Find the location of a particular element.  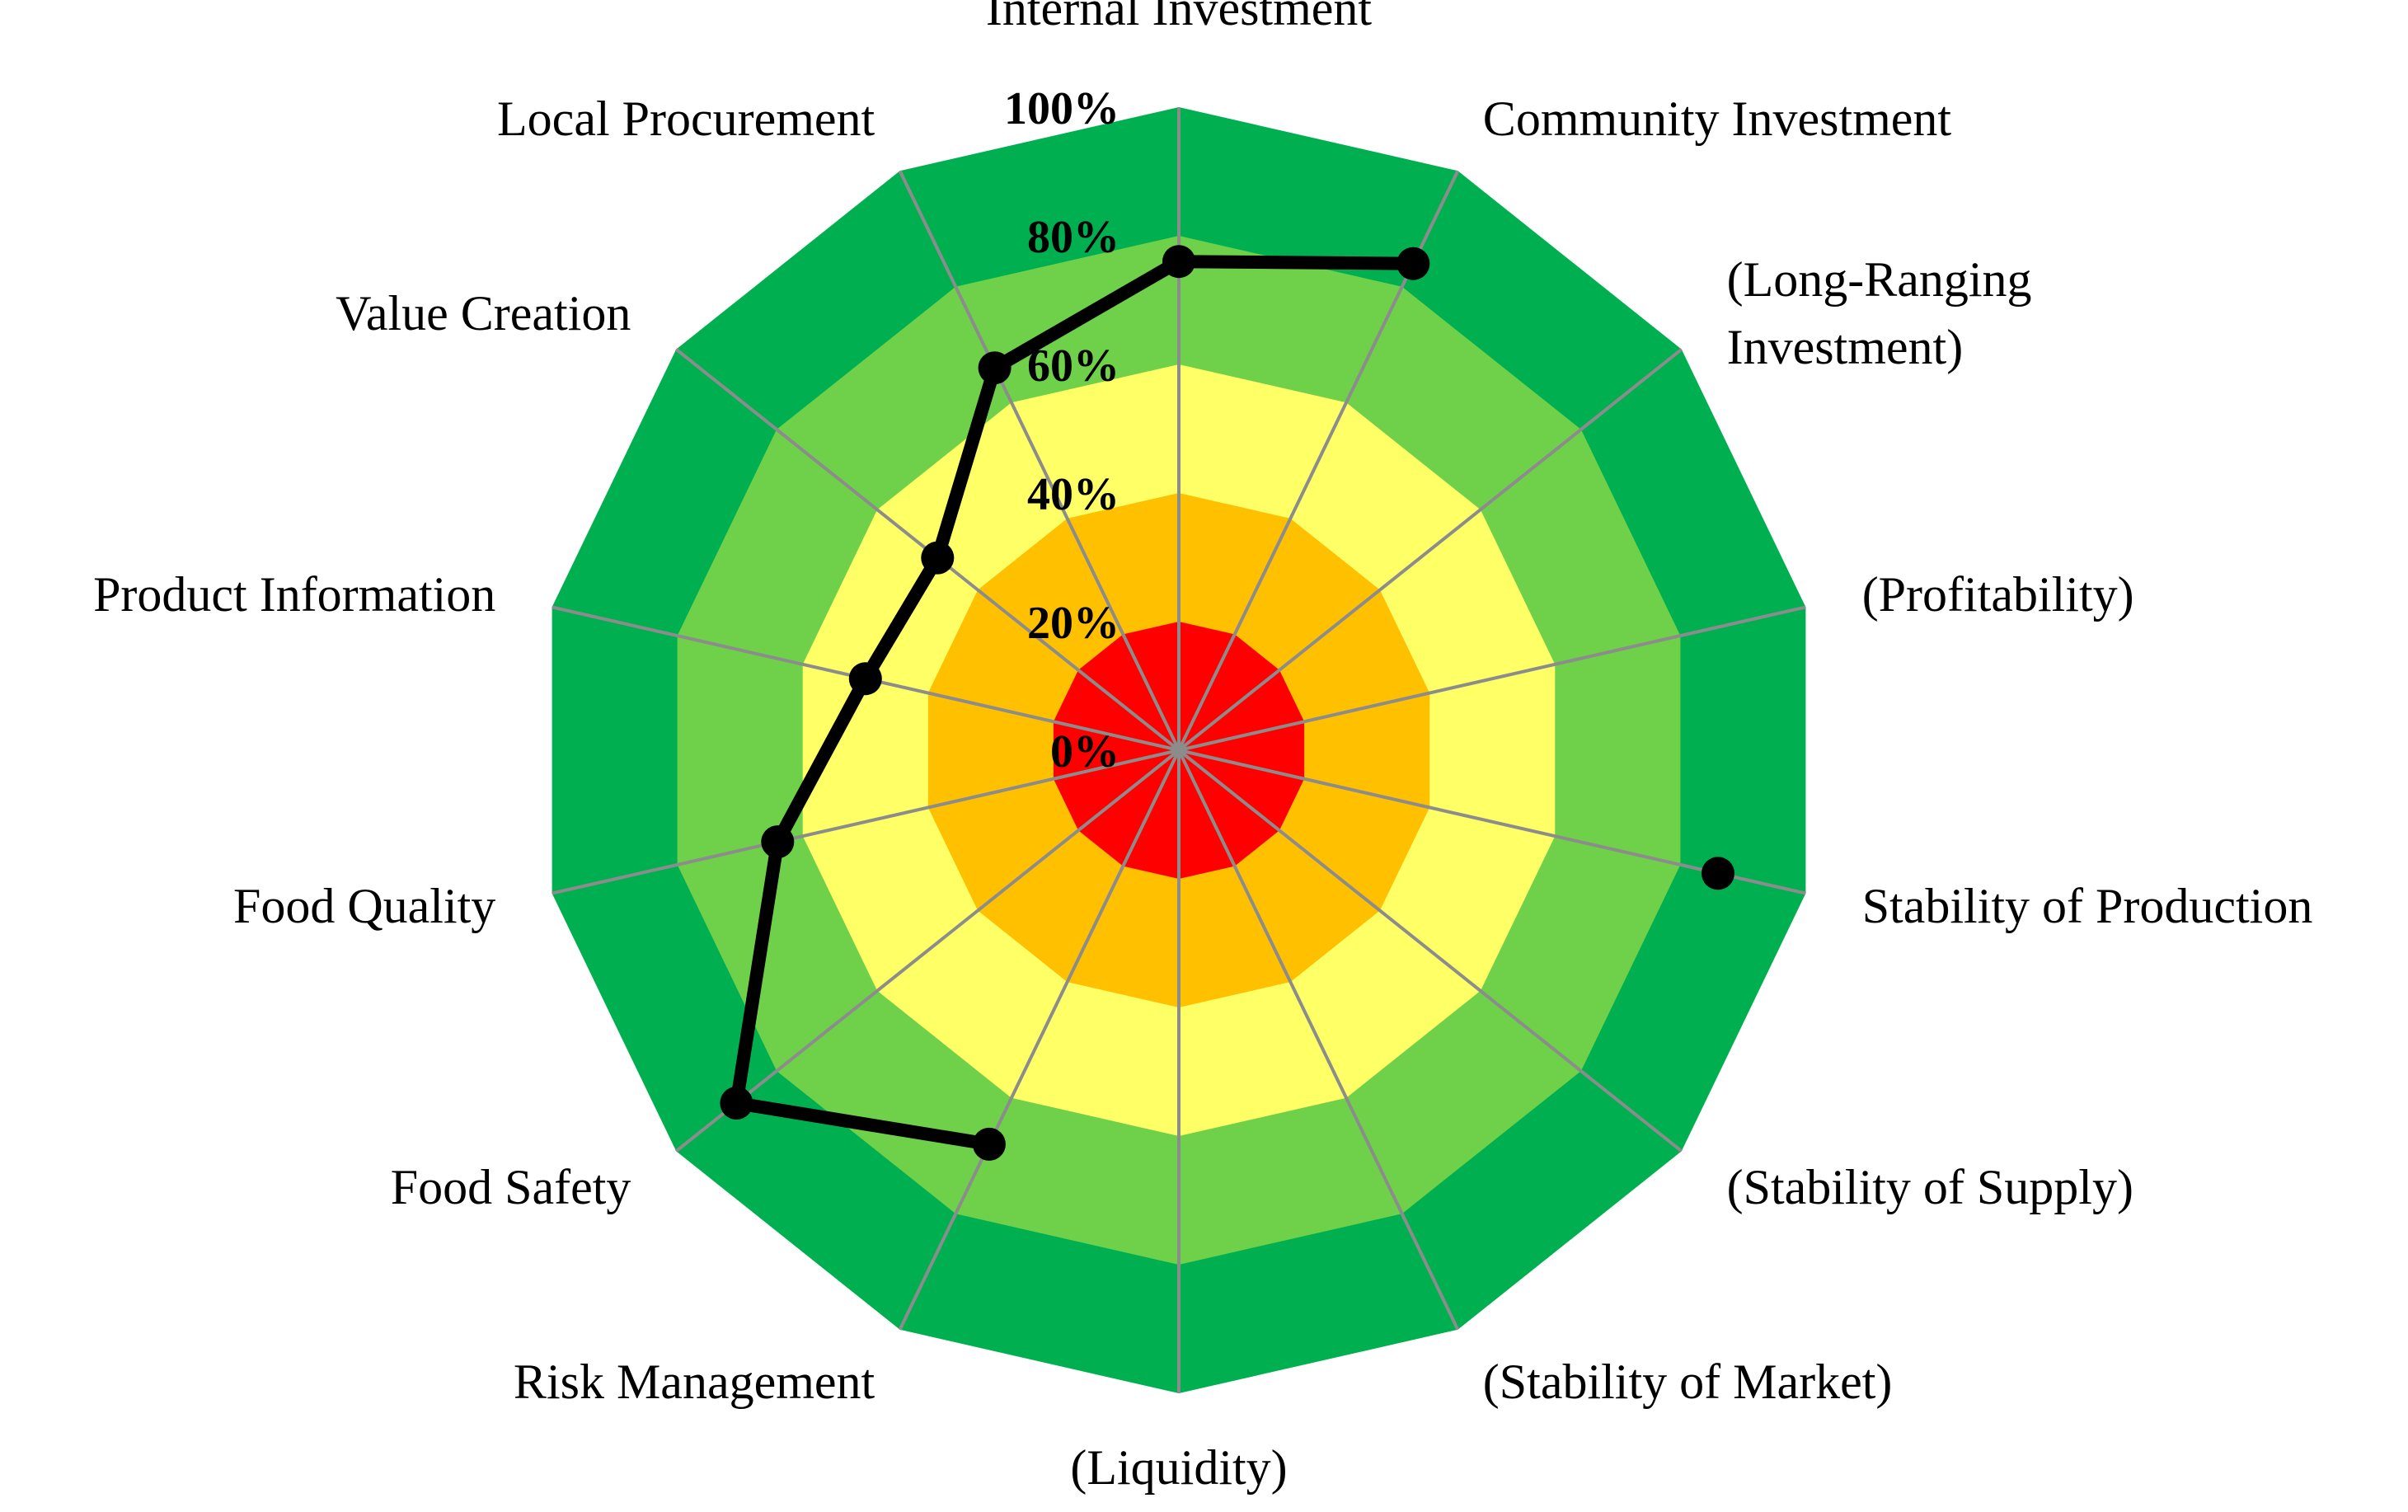

radar-center is located at coordinates (1178, 750).